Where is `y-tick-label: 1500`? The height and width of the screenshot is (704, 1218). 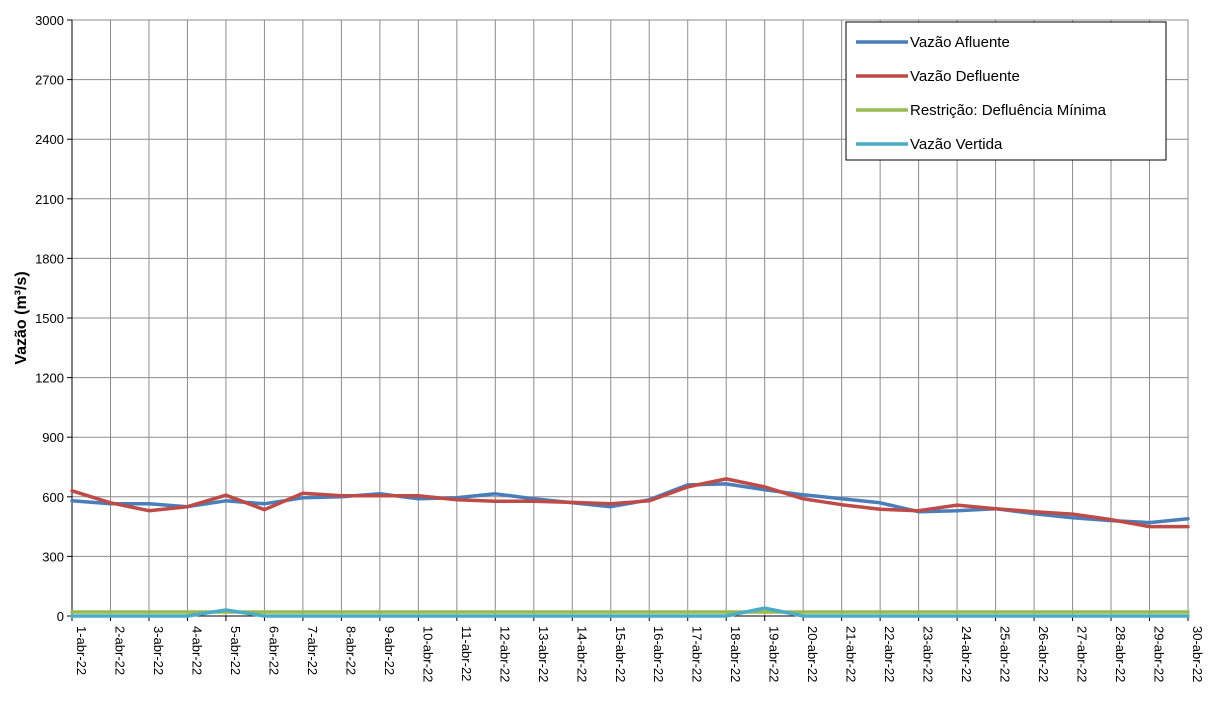
y-tick-label: 1500 is located at coordinates (49, 318).